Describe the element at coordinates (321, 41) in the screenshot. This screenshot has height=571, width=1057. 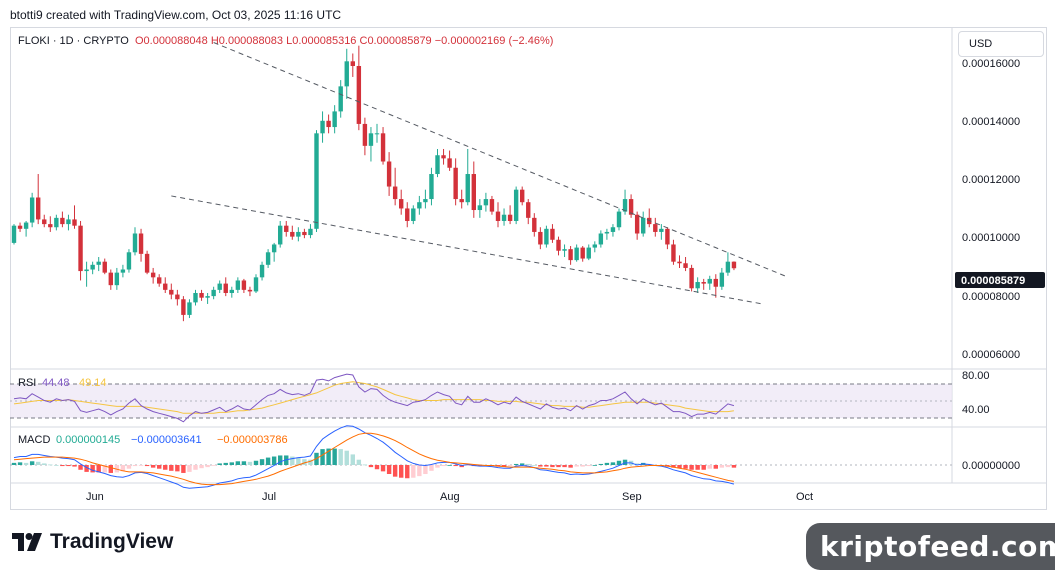
I see `ohlc-low: L0.000085316` at that location.